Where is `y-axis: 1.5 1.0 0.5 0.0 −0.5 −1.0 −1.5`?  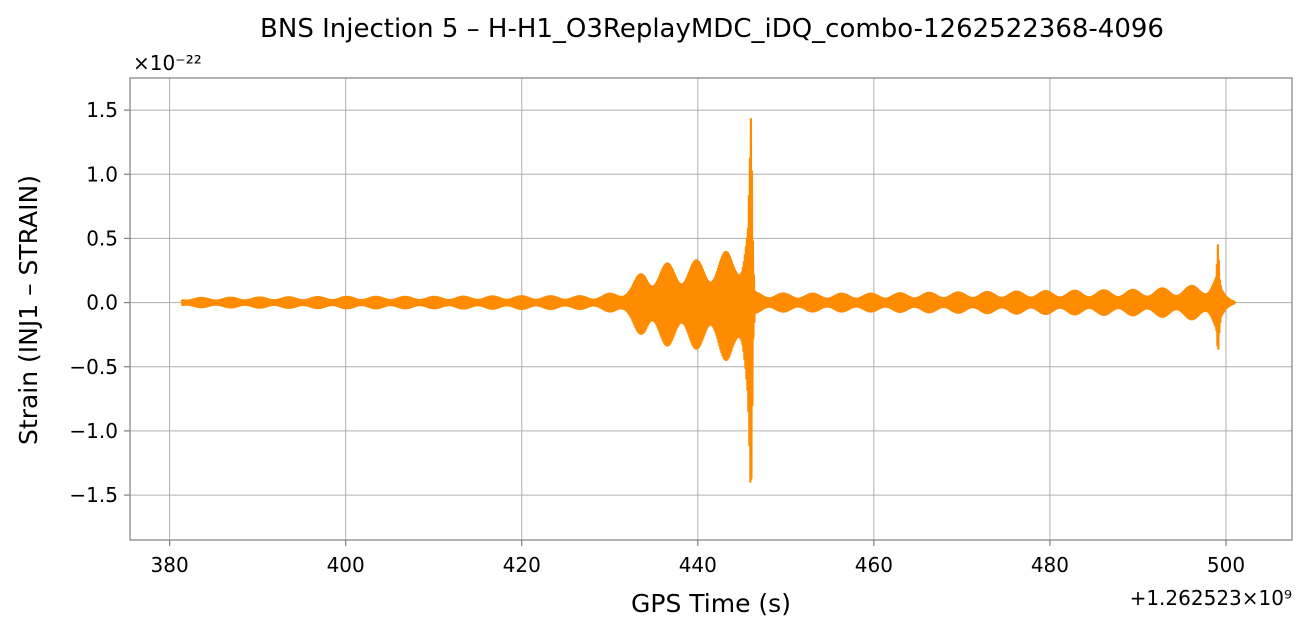 y-axis: 1.5 1.0 0.5 0.0 −0.5 −1.0 −1.5 is located at coordinates (99, 302).